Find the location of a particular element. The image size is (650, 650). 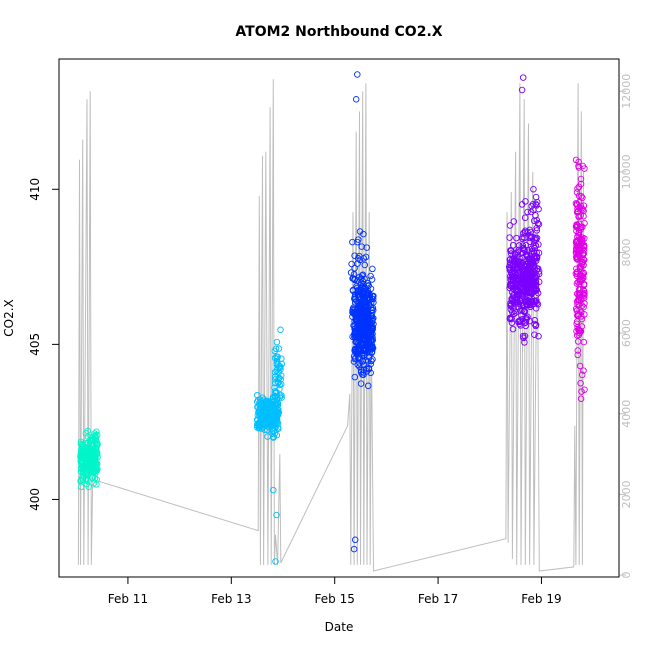

y-right-tick-label: 0 is located at coordinates (626, 574).